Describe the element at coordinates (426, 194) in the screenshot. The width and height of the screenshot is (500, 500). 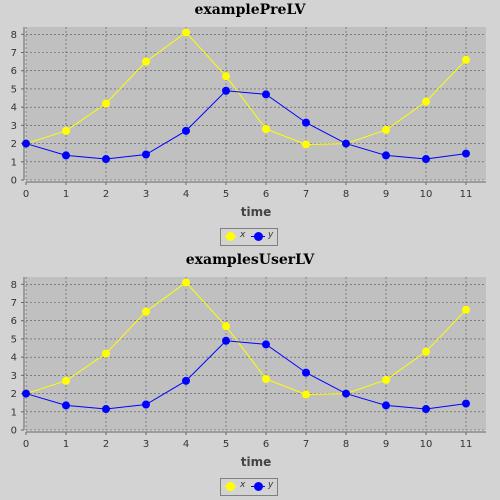
I see `x-tick-label: 10` at that location.